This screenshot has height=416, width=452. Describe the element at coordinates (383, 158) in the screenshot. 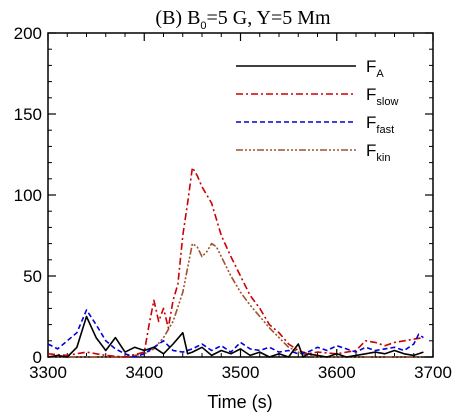

I see `legend-label-sub: kin` at that location.